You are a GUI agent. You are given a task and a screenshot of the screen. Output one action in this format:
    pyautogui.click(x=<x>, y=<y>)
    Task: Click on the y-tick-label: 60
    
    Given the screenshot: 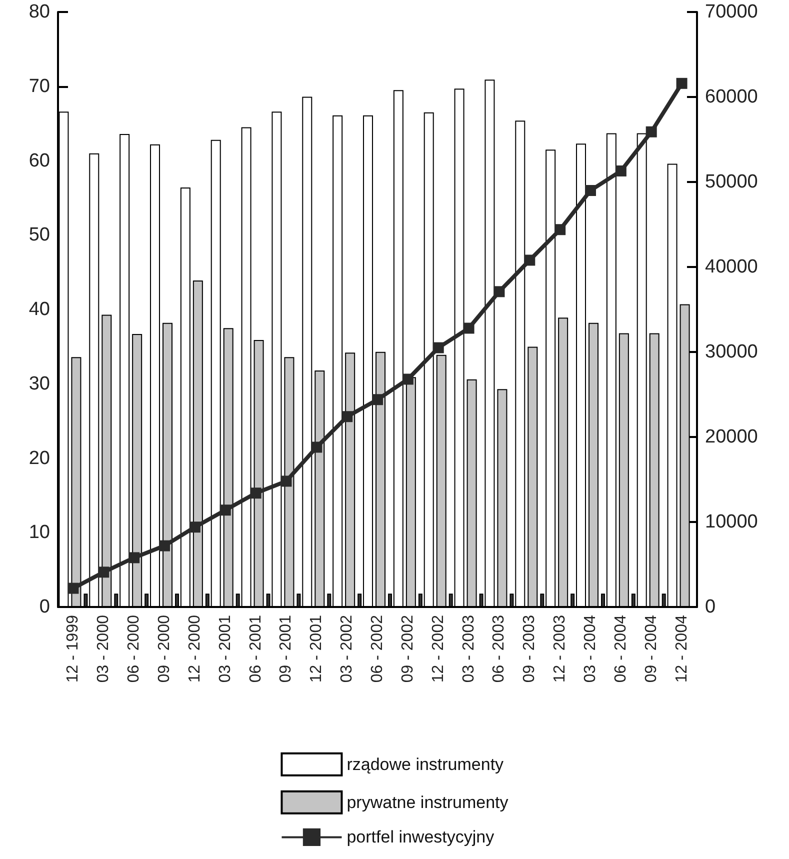 What is the action you would take?
    pyautogui.click(x=39, y=161)
    